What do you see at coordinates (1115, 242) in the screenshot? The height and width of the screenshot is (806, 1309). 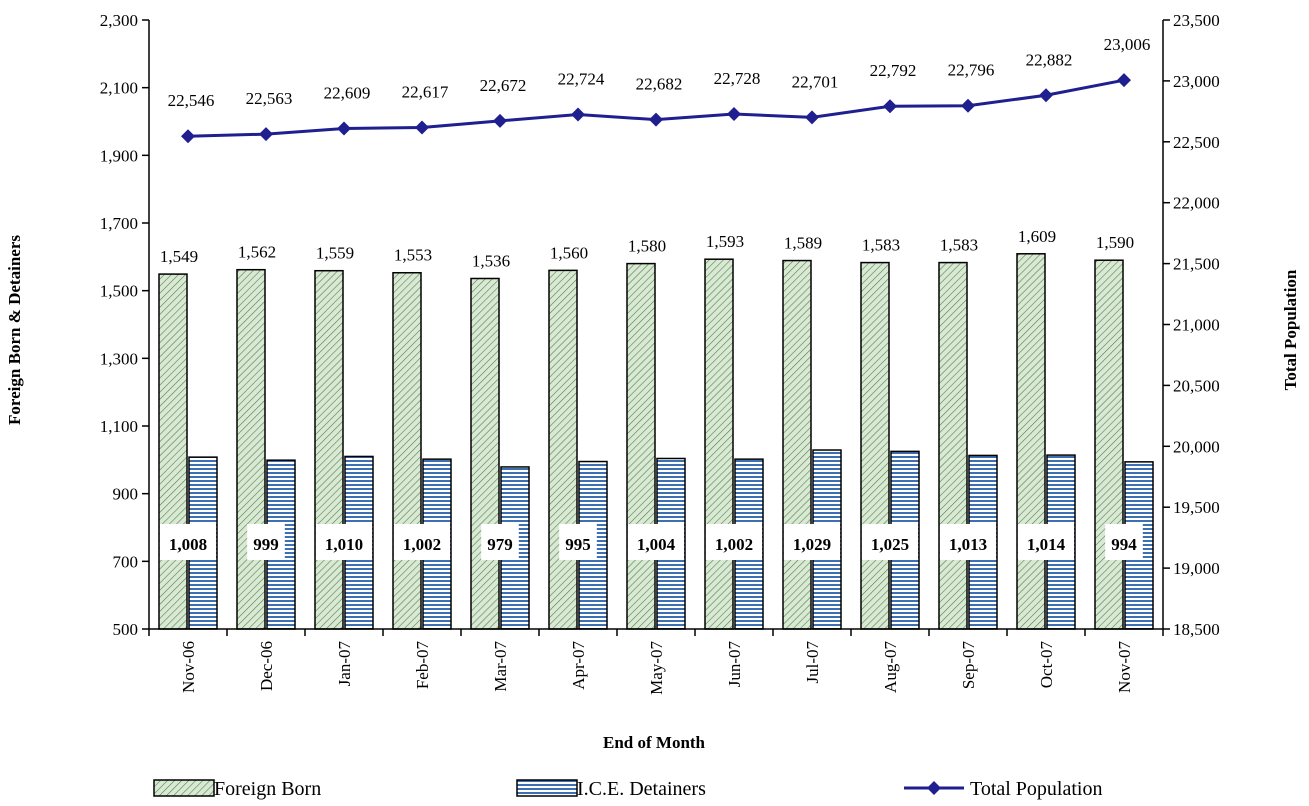 I see `data-label-foreign-born: 1,590` at bounding box center [1115, 242].